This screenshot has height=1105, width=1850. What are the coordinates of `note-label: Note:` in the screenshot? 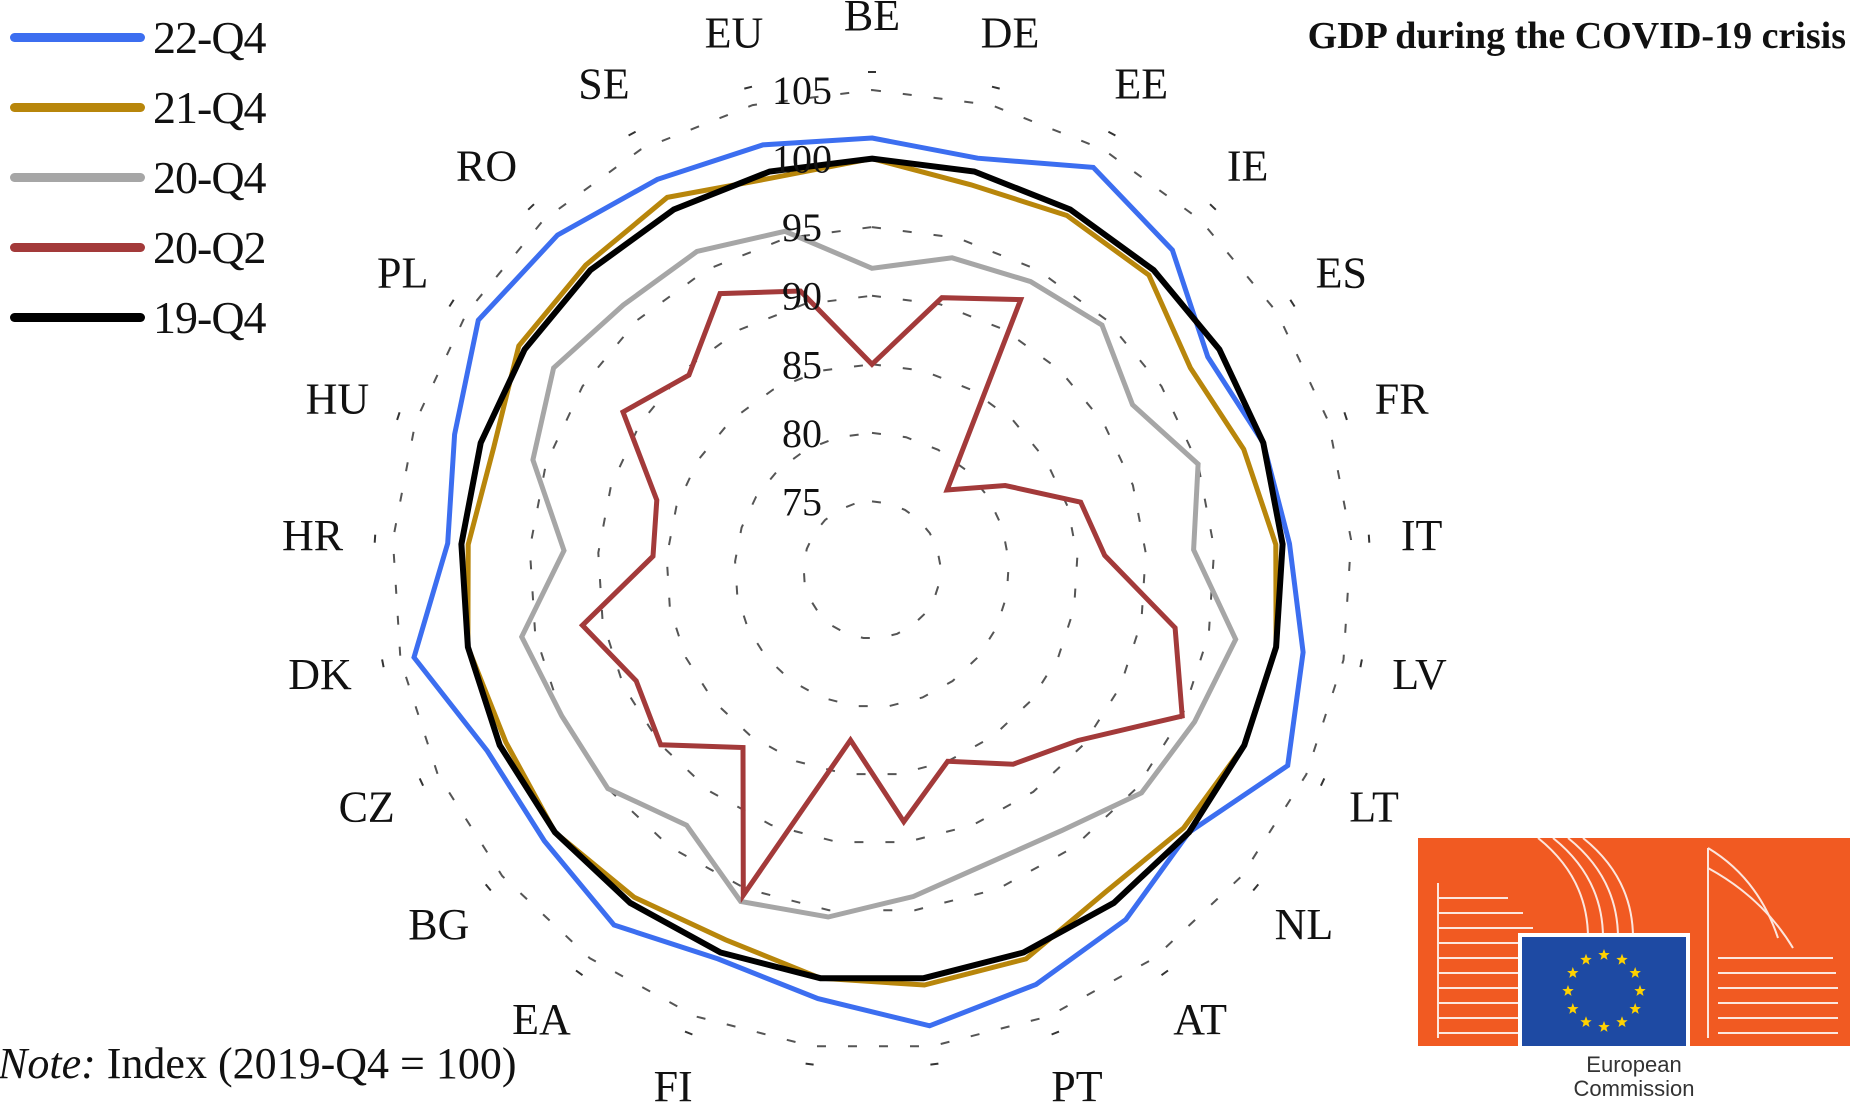 It's located at (48, 1063).